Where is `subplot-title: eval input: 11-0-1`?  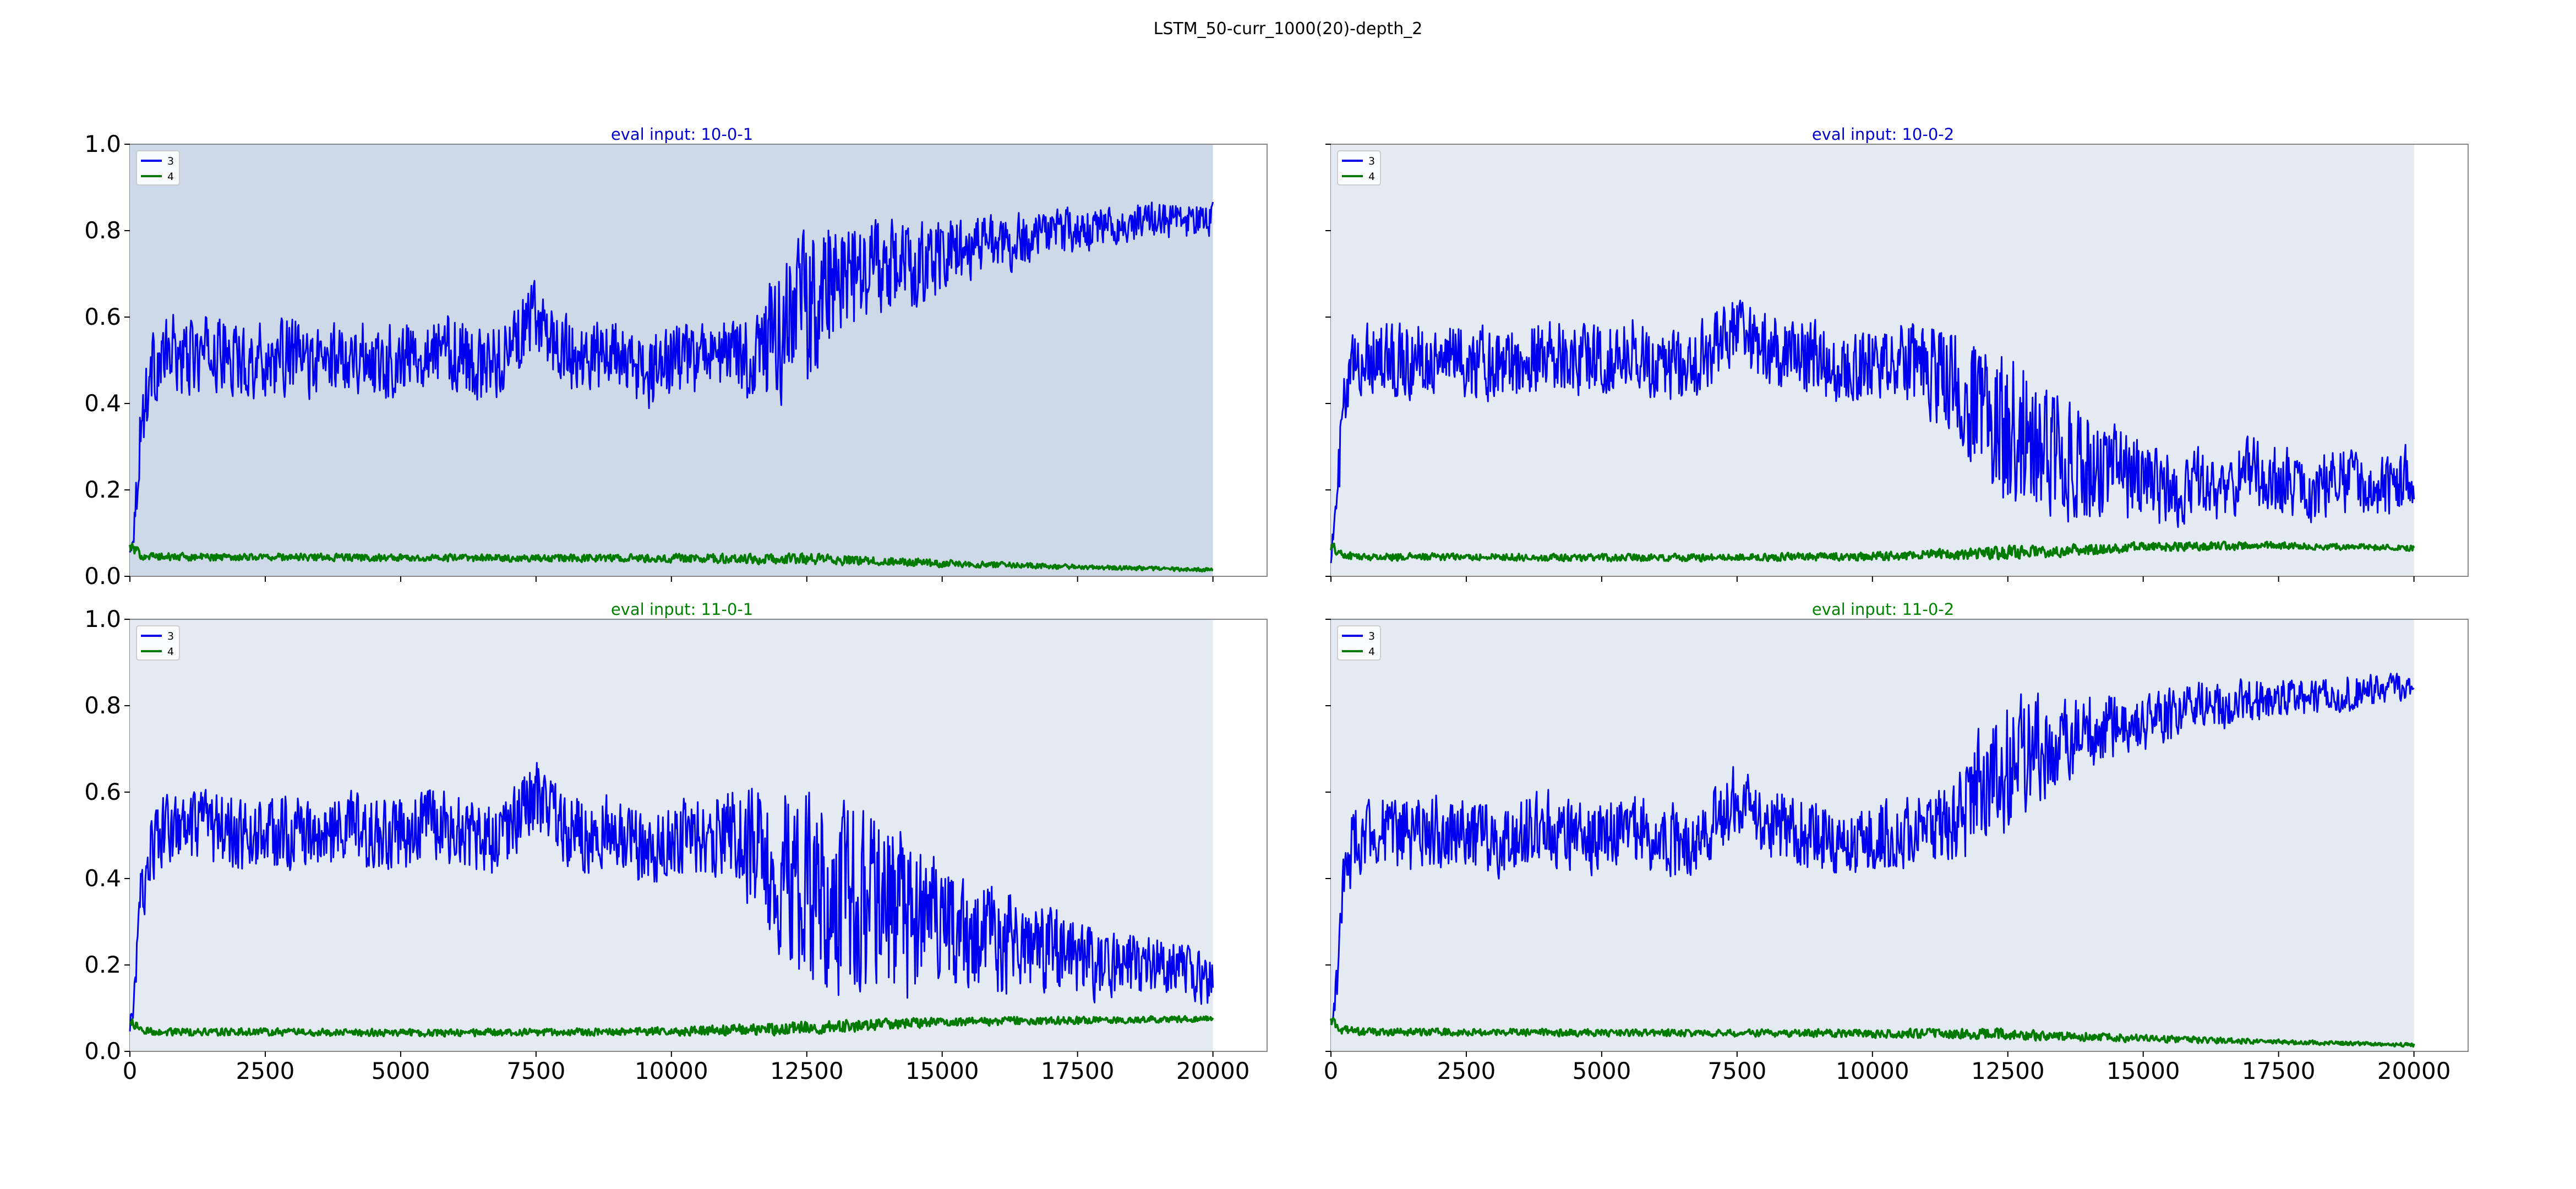
subplot-title: eval input: 11-0-1 is located at coordinates (682, 609).